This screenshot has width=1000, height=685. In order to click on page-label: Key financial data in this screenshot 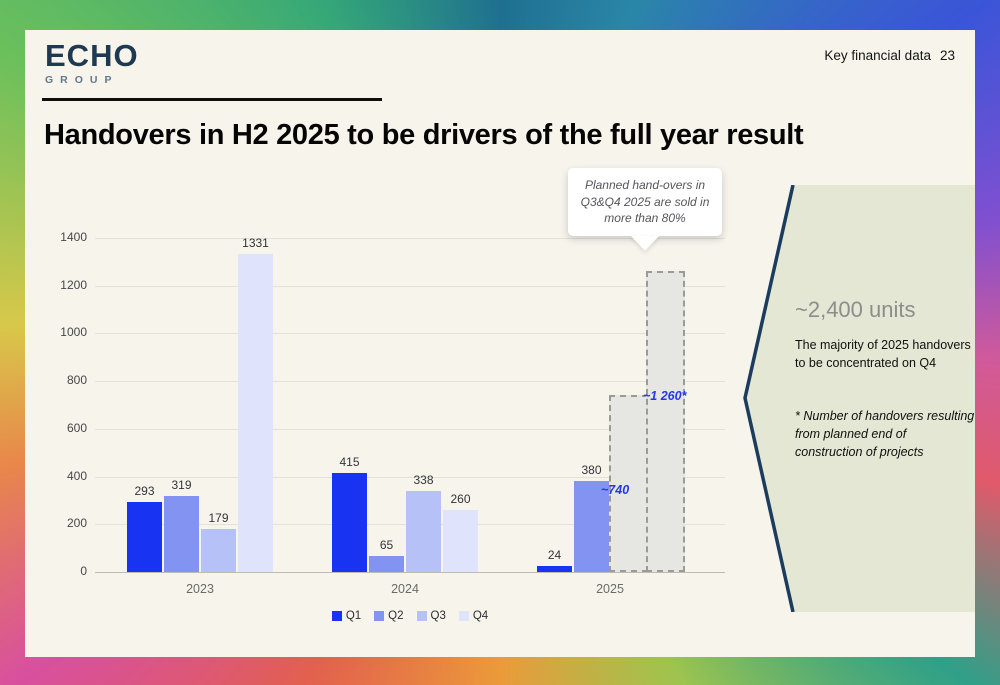, I will do `click(877, 55)`.